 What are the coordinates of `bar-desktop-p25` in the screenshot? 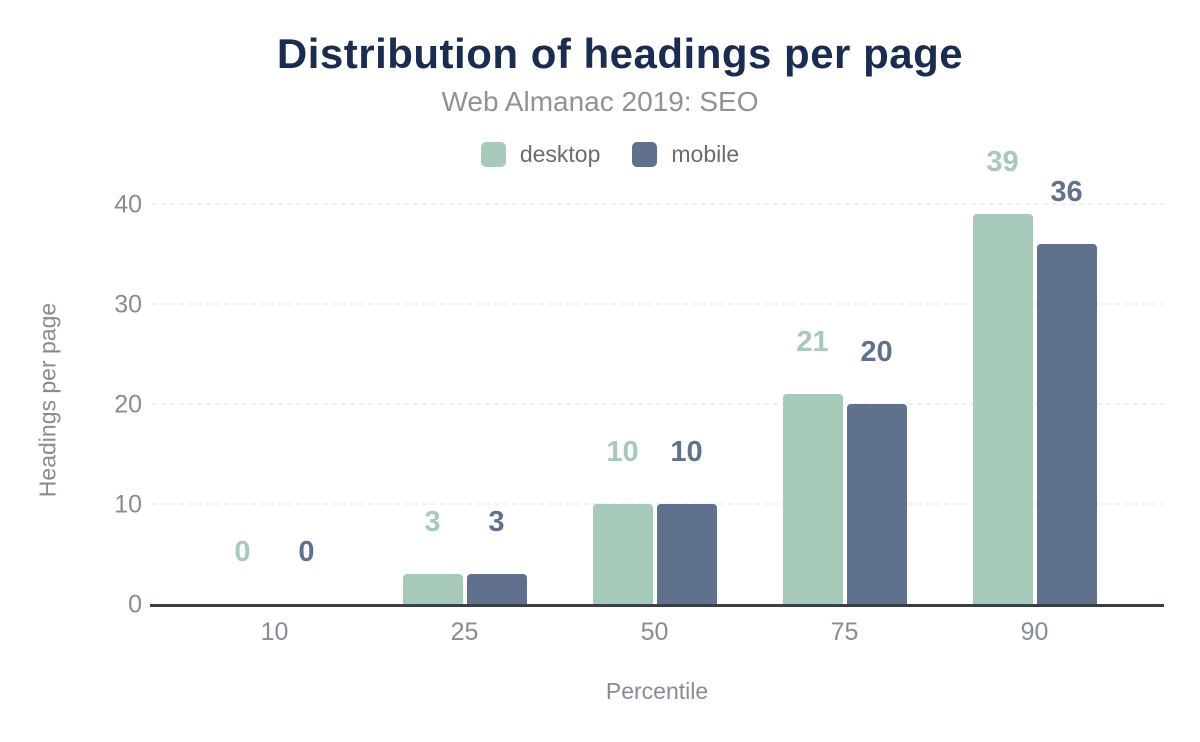 It's located at (432, 589).